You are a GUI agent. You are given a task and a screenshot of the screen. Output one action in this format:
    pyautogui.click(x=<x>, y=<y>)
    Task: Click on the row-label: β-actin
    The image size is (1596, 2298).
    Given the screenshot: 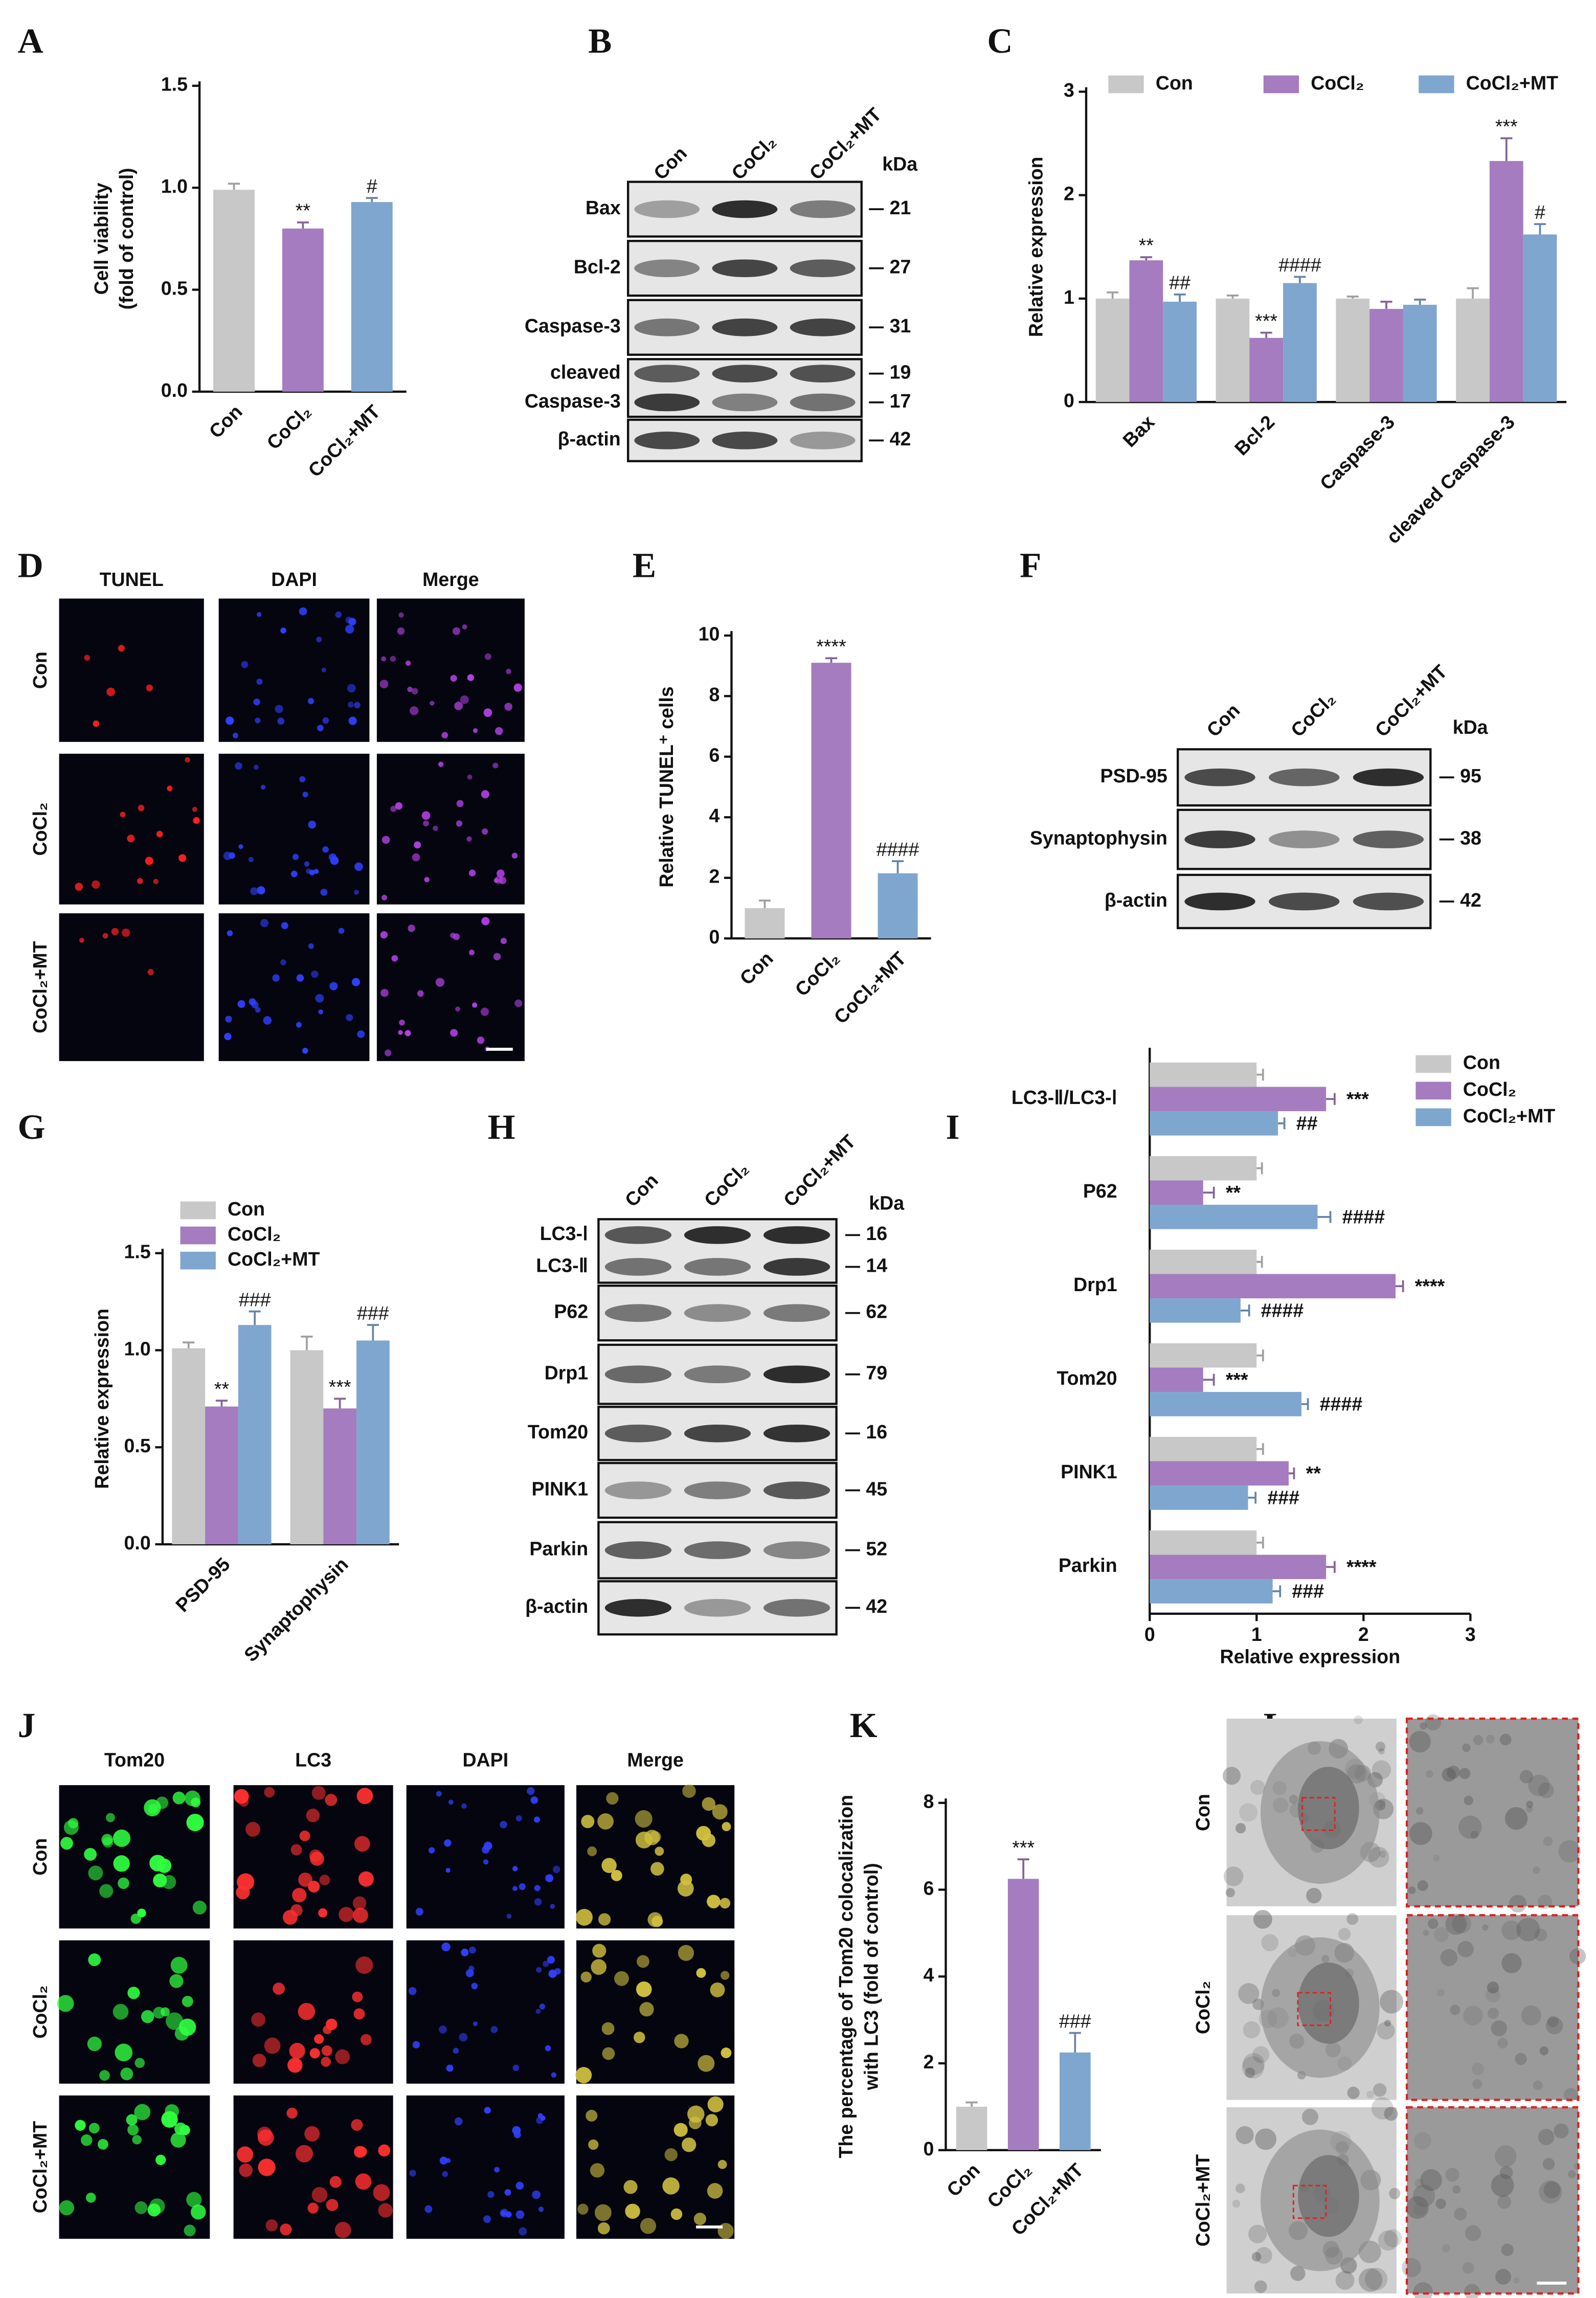 What is the action you would take?
    pyautogui.click(x=590, y=438)
    